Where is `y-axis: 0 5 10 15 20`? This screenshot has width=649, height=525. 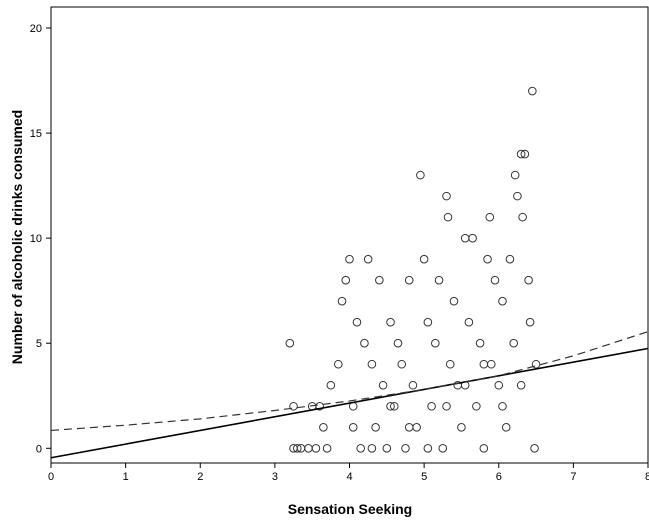
y-axis: 0 5 10 15 20 is located at coordinates (40, 239).